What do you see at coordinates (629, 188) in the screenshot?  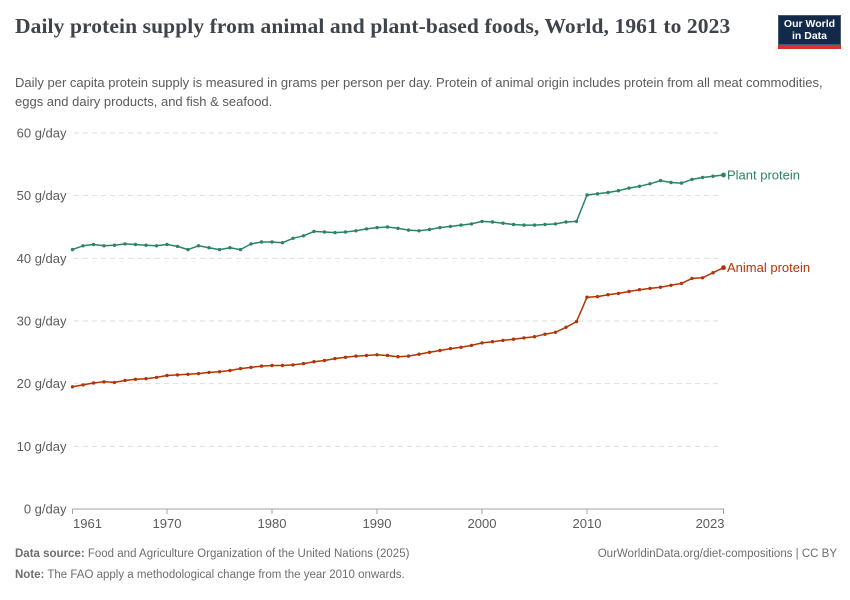 I see `plant-protein-point-2014` at bounding box center [629, 188].